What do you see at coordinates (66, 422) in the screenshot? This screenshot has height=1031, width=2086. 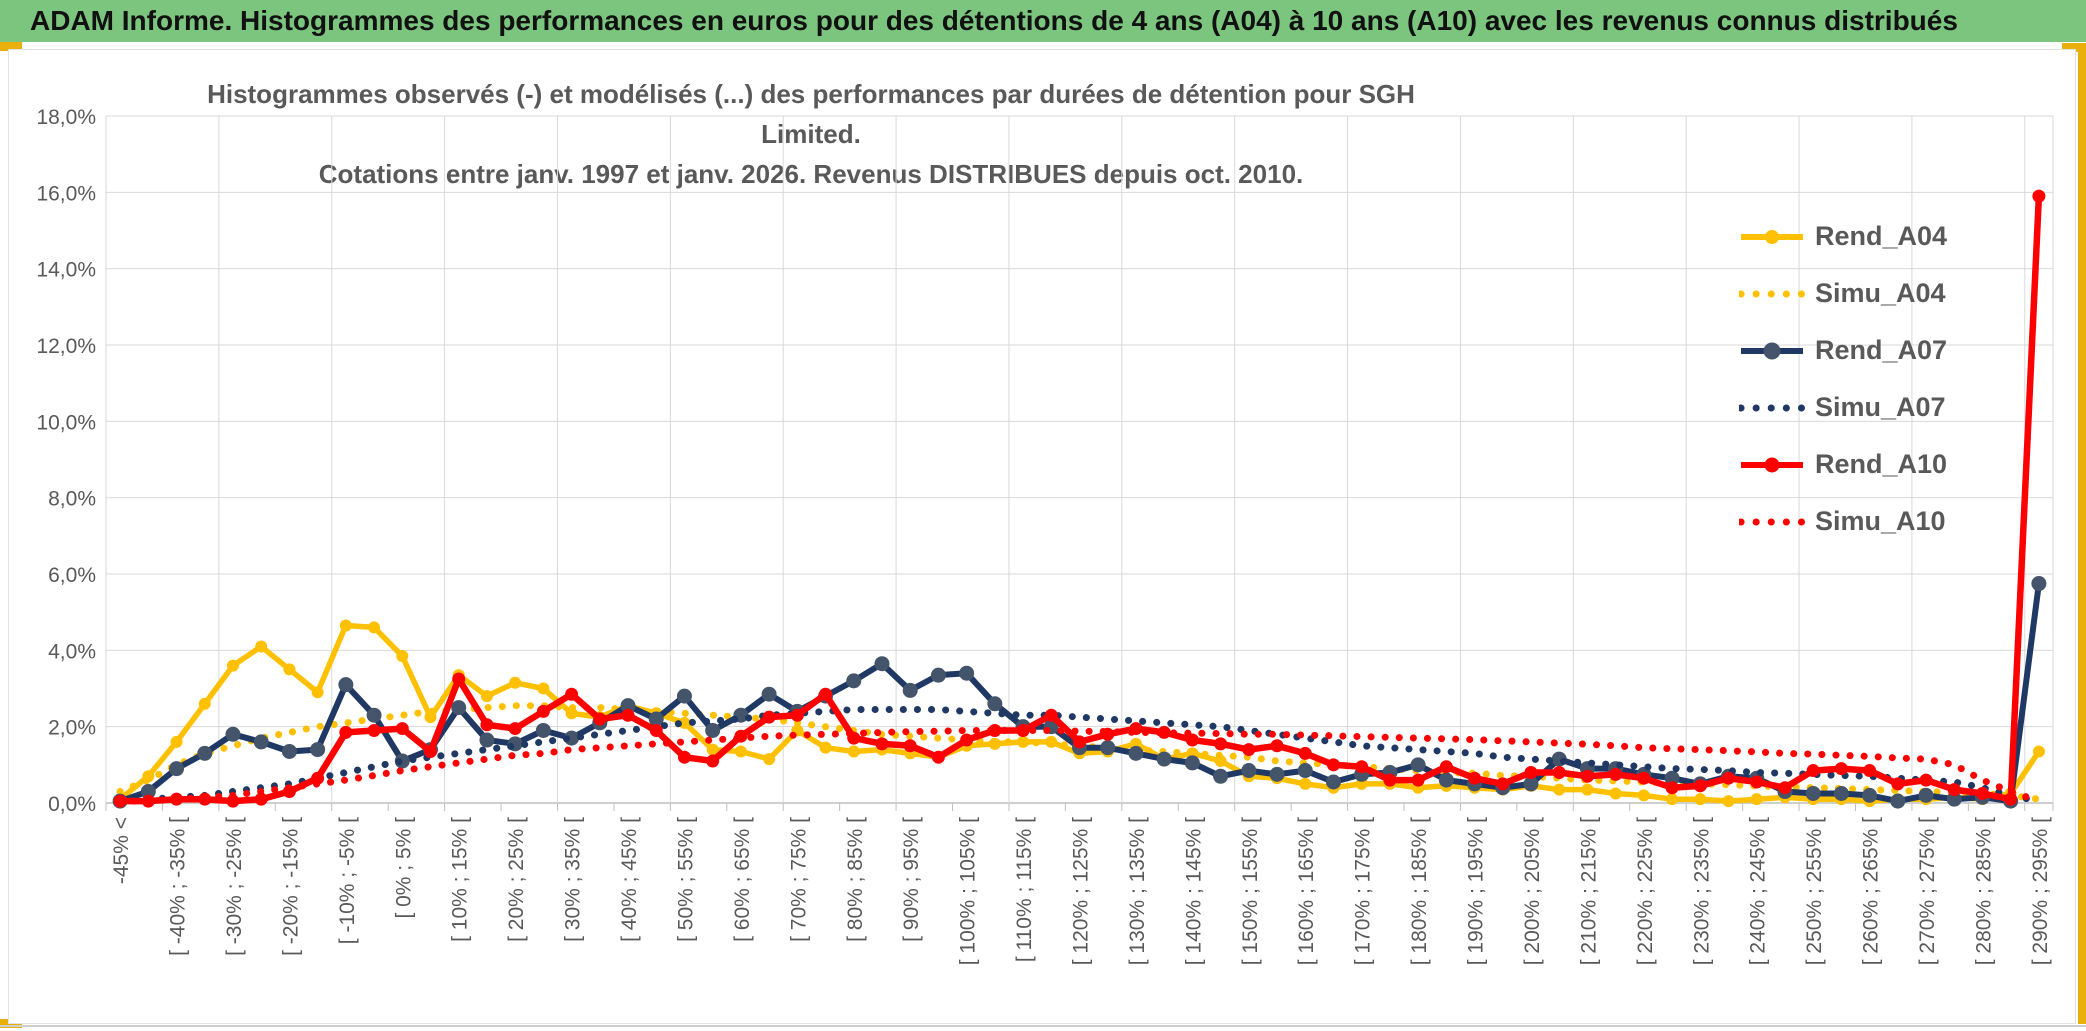 I see `y-axis-tick-label: 10,0%` at bounding box center [66, 422].